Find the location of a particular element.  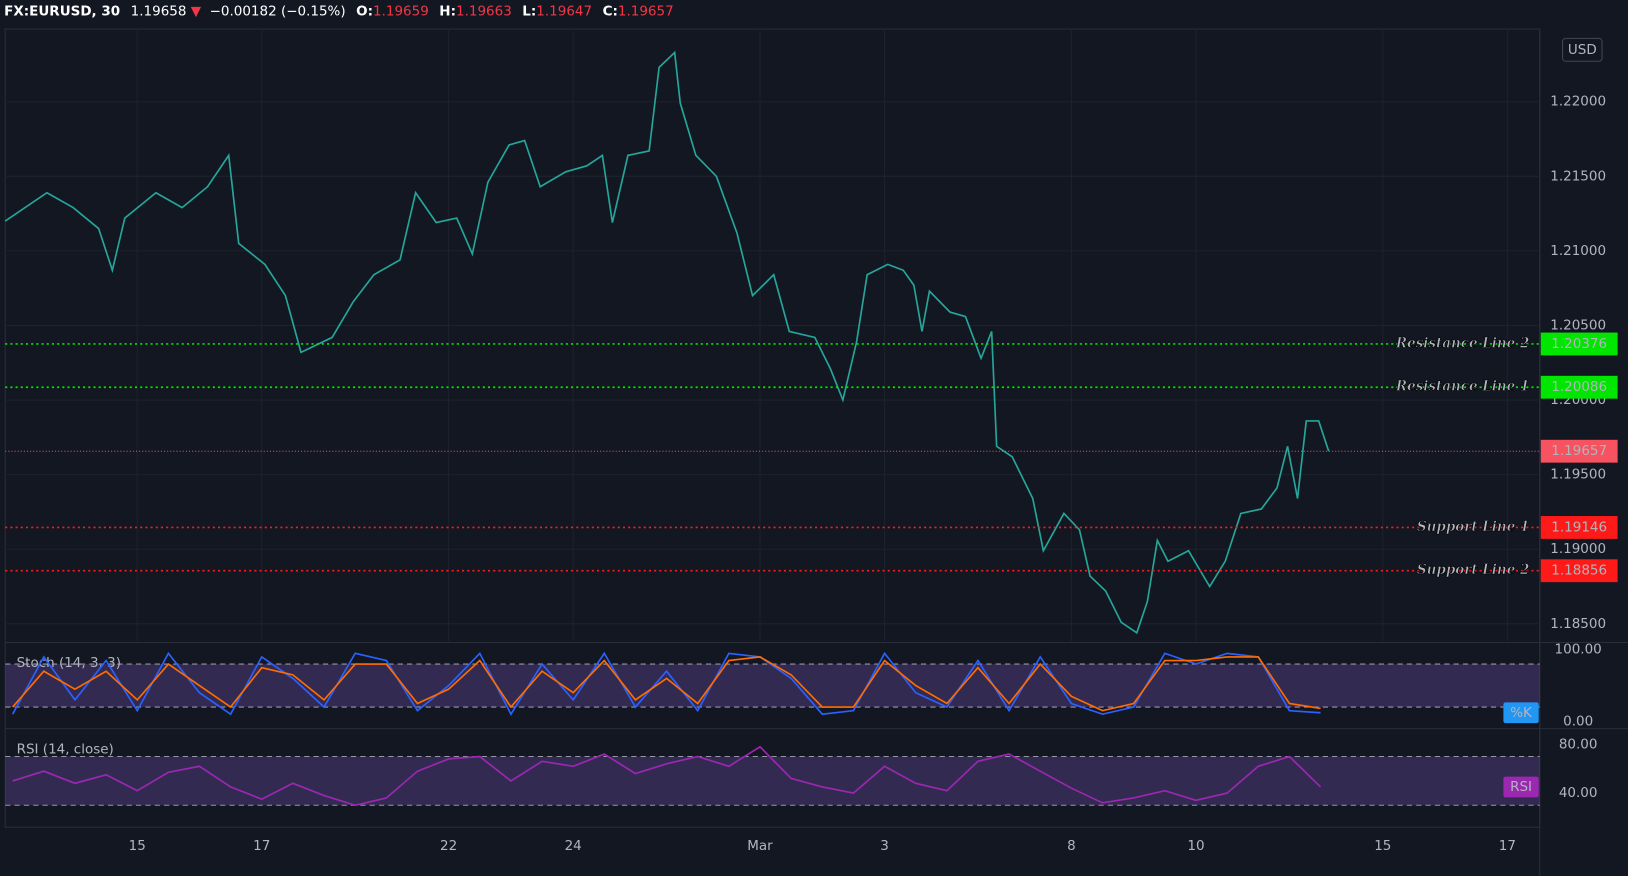

c-label: C: is located at coordinates (610, 11).